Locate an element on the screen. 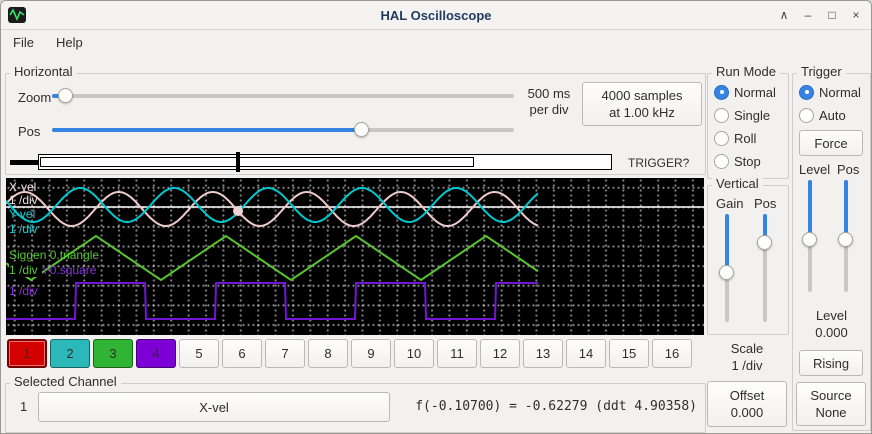  zoom-slider-handle is located at coordinates (65, 95).